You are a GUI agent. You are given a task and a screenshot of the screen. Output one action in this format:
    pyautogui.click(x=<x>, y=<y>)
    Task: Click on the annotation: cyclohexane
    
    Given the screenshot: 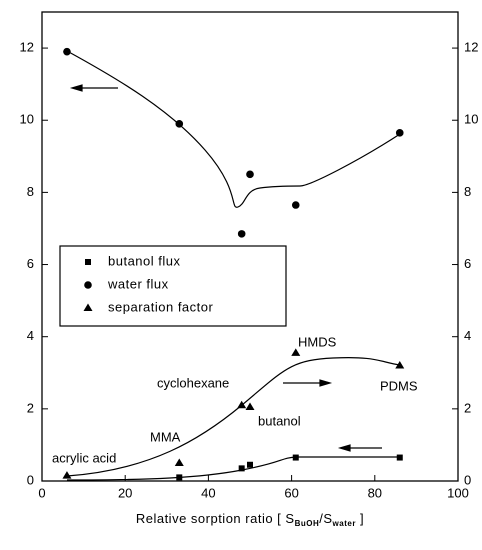 What is the action you would take?
    pyautogui.click(x=193, y=382)
    